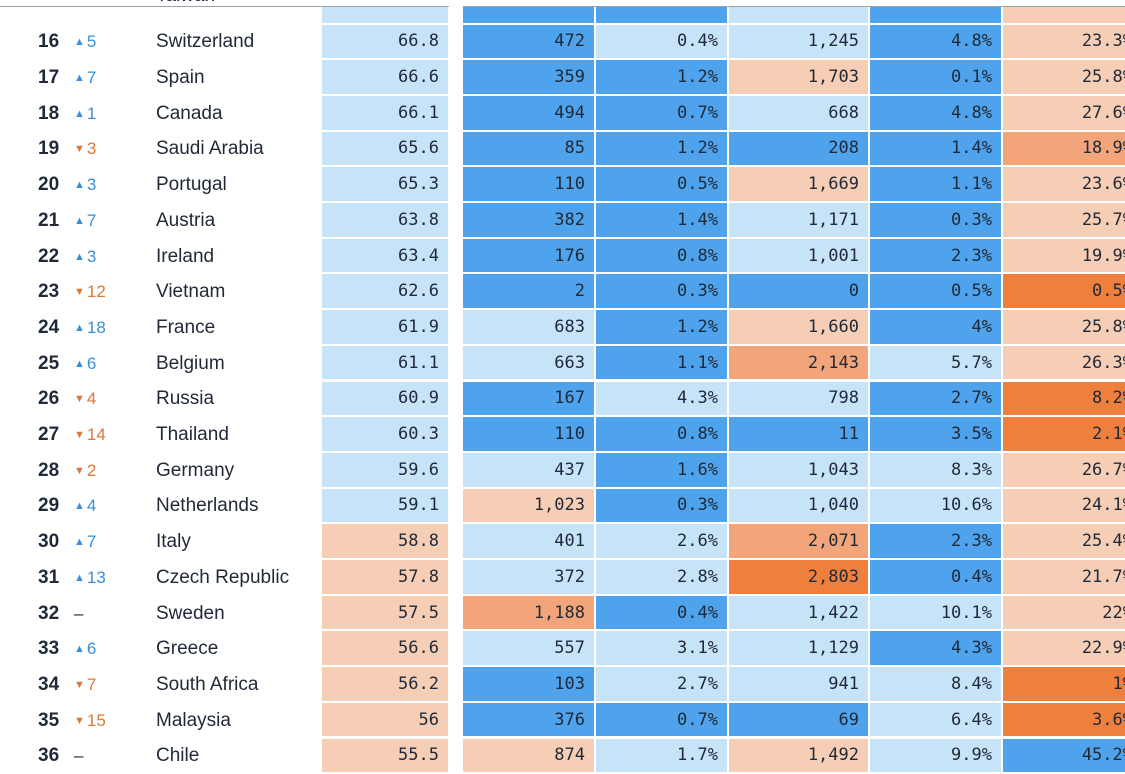  I want to click on rank-cell: 28, so click(53, 471).